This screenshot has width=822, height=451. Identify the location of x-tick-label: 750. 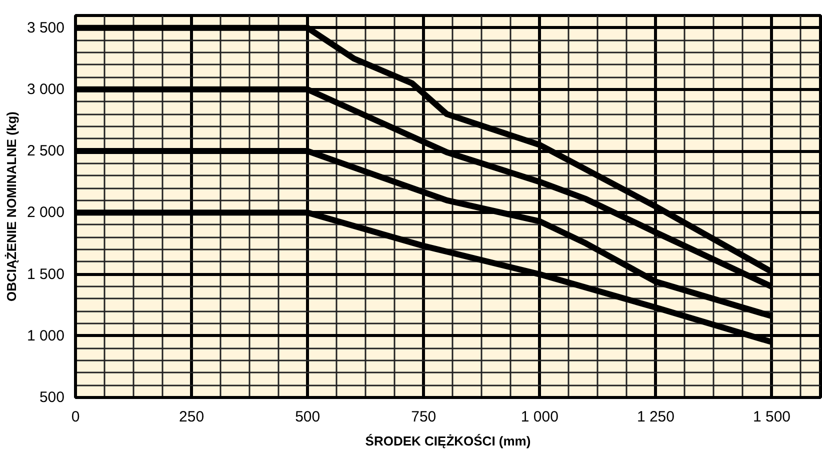
(423, 417).